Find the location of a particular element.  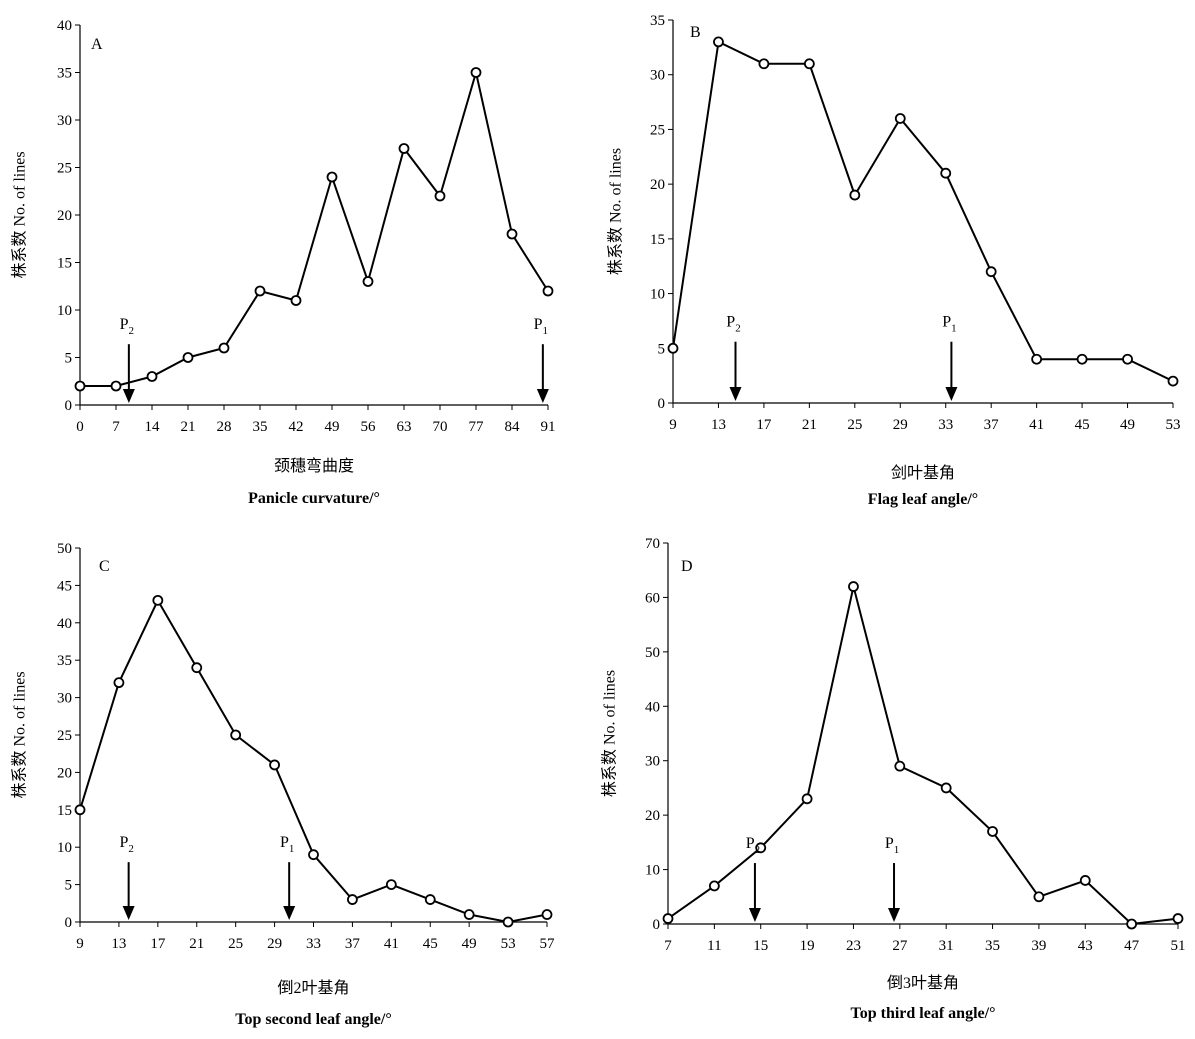

series-line is located at coordinates (923, 211).